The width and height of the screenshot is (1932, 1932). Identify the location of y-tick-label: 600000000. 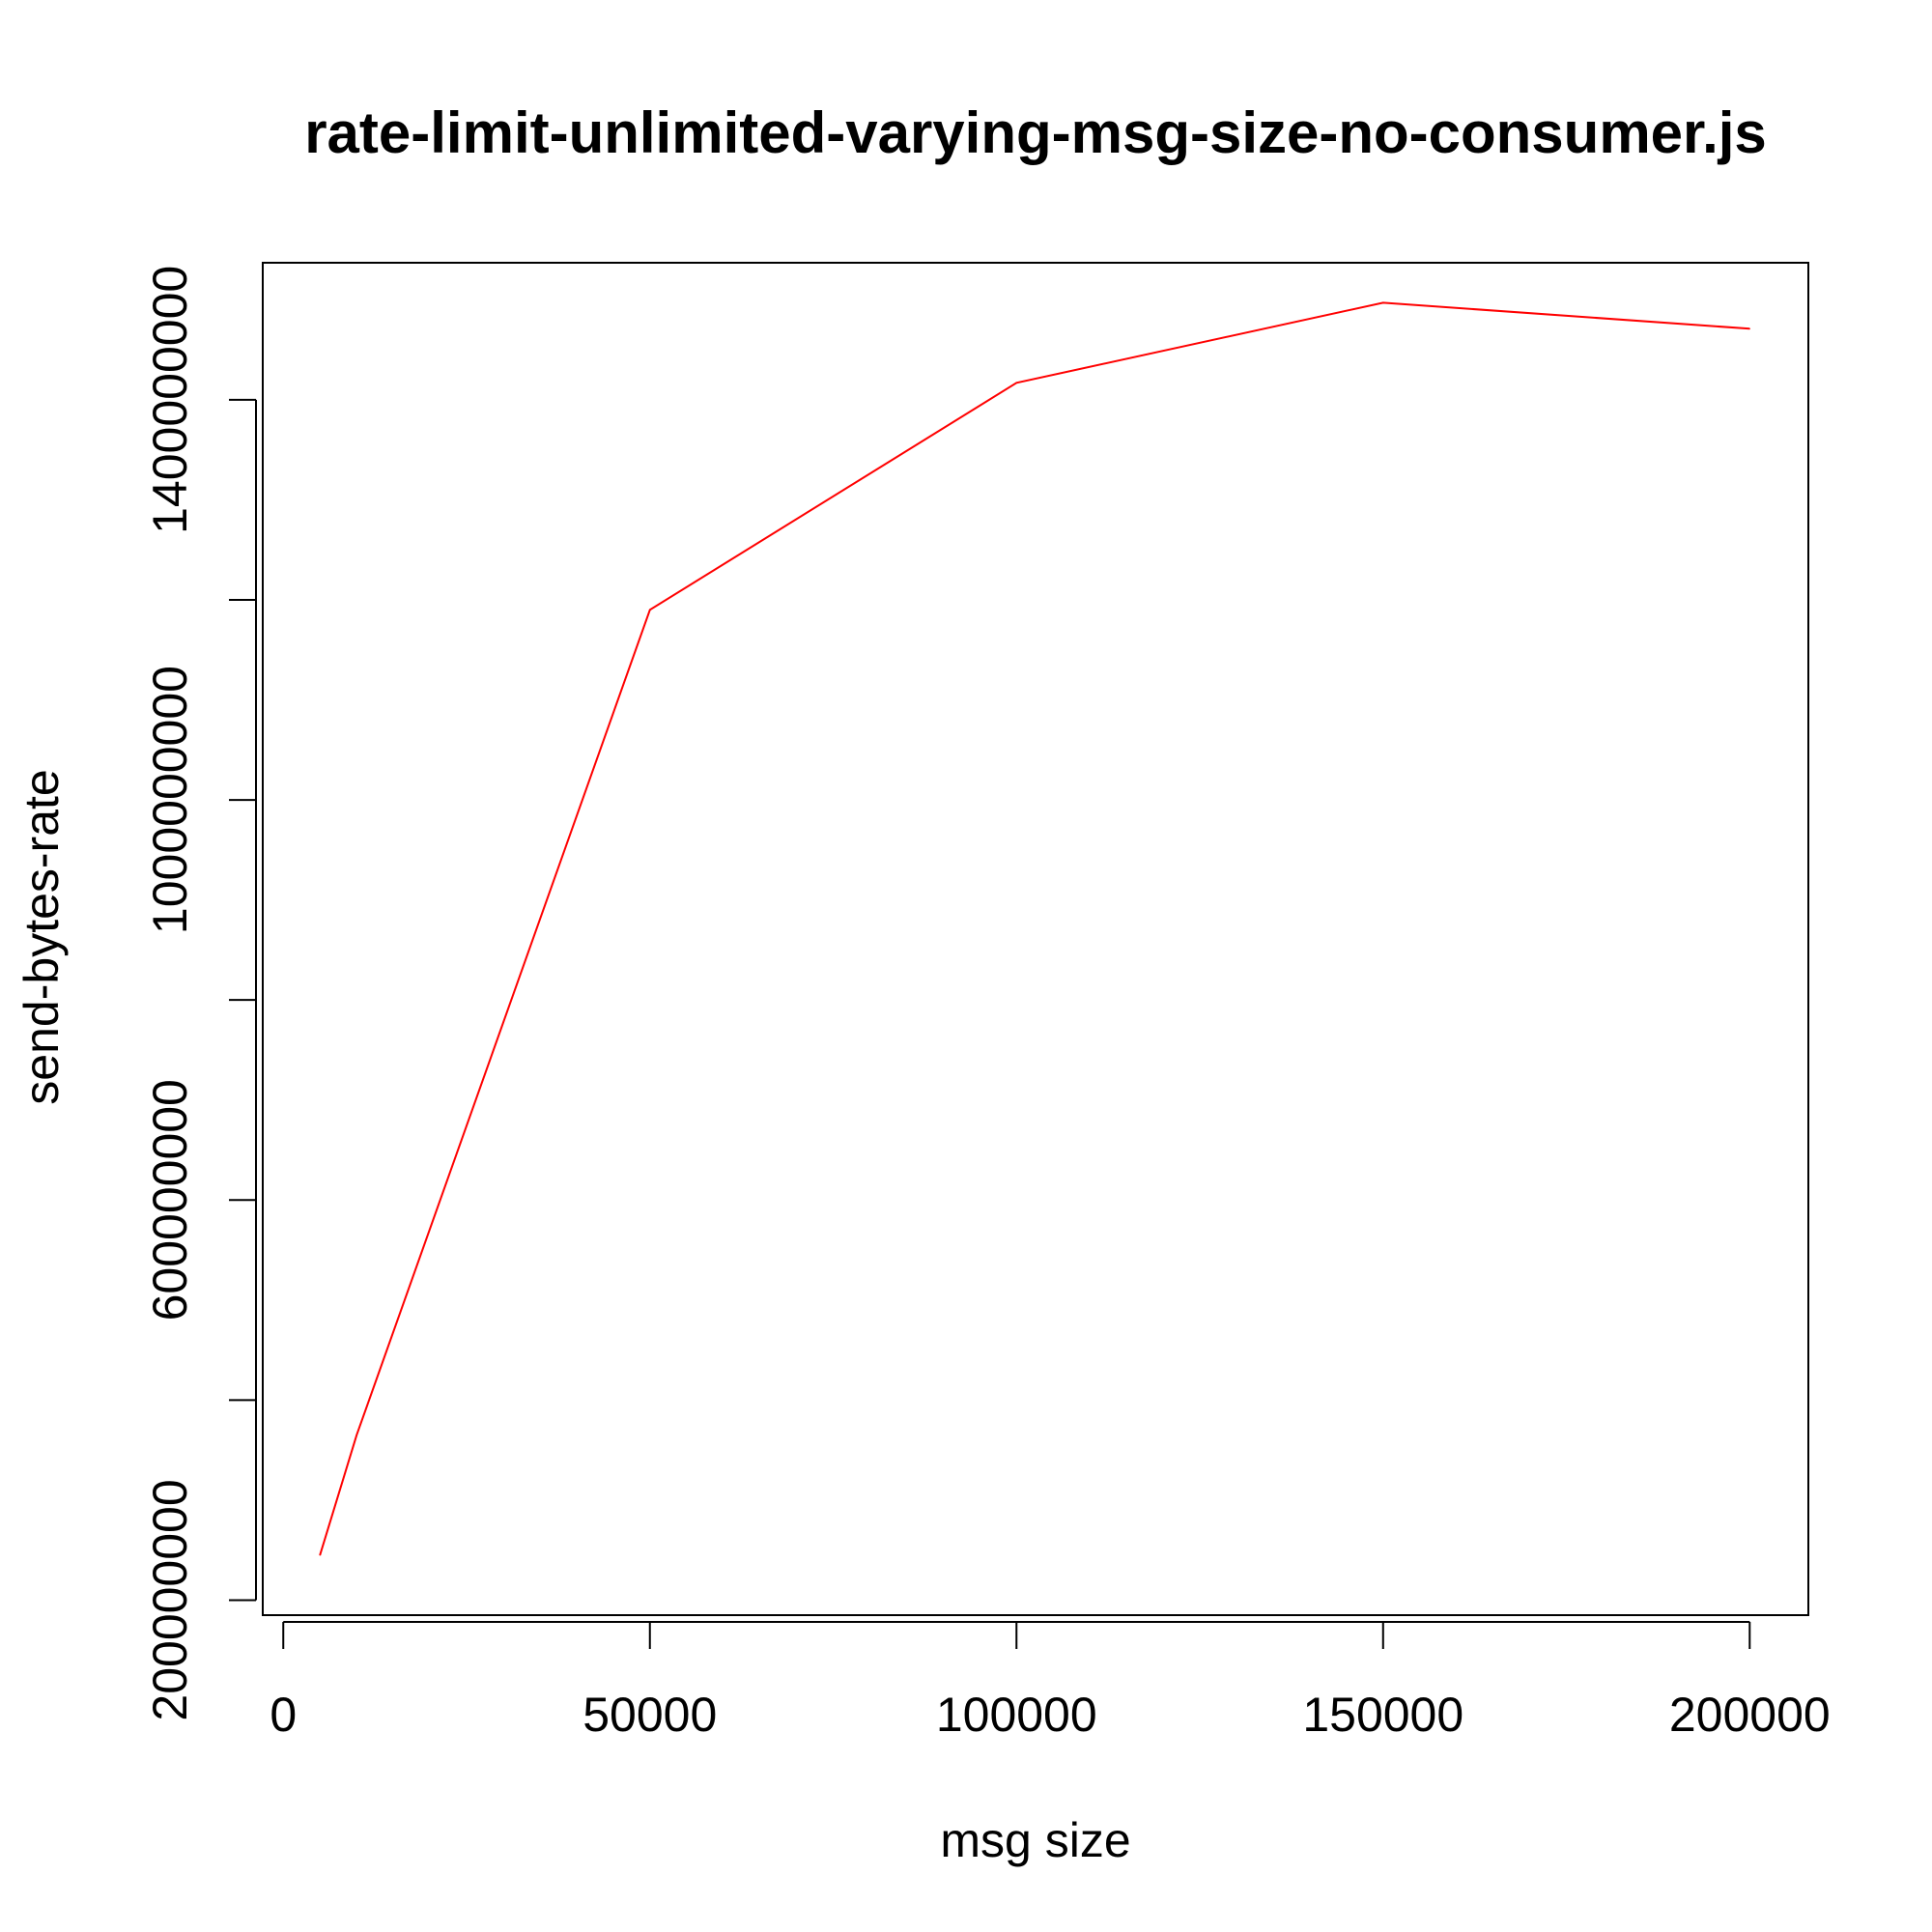
(170, 1200).